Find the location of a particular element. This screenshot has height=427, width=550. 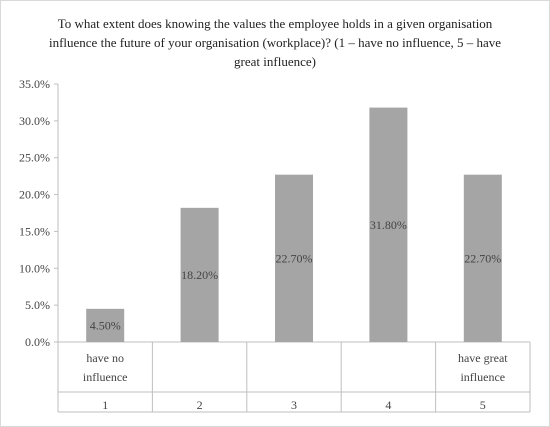

x-tick-label: 4 is located at coordinates (388, 405).